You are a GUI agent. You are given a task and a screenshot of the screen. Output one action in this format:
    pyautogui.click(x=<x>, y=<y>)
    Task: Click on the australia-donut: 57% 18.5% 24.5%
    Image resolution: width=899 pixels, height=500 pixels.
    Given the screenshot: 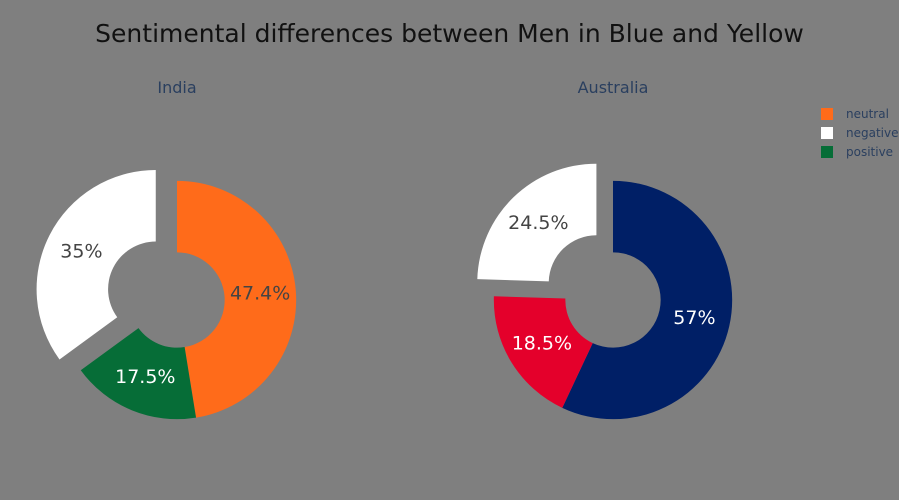 What is the action you would take?
    pyautogui.click(x=605, y=291)
    